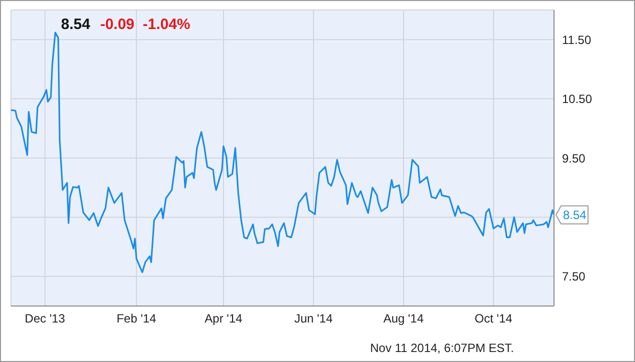  What do you see at coordinates (136, 319) in the screenshot?
I see `x-tick-label: Feb '14` at bounding box center [136, 319].